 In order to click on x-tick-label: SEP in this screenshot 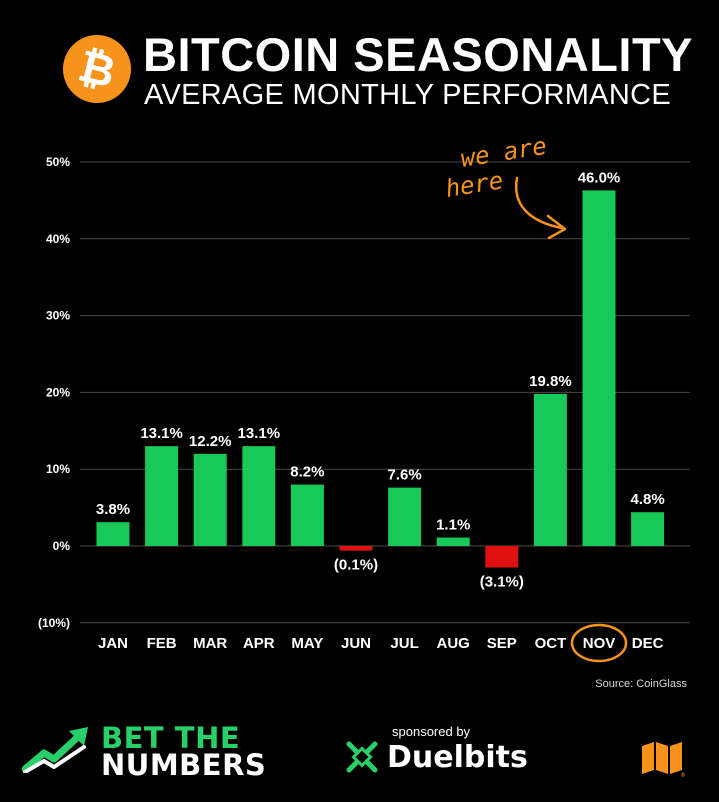, I will do `click(502, 643)`.